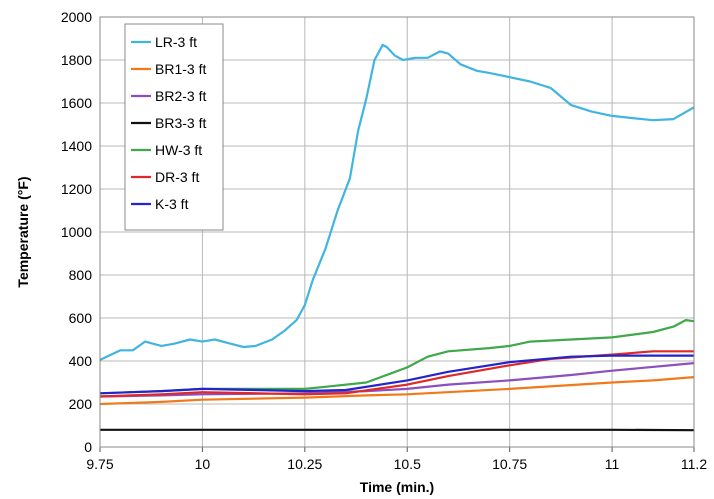  I want to click on y-tick-label: 0, so click(88, 447).